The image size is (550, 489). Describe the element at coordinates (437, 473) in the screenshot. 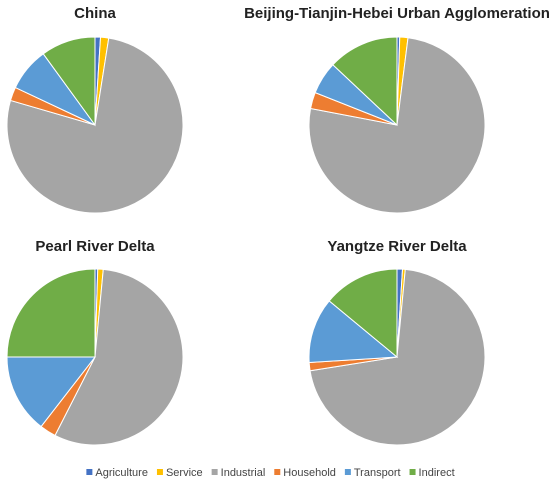

I see `legend-label: Indirect` at that location.